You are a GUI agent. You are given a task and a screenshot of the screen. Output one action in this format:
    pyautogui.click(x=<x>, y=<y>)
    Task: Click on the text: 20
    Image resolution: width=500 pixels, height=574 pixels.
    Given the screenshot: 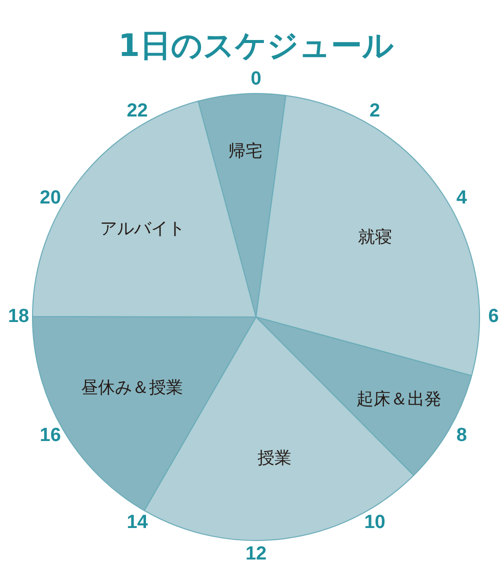 What is the action you would take?
    pyautogui.click(x=50, y=197)
    